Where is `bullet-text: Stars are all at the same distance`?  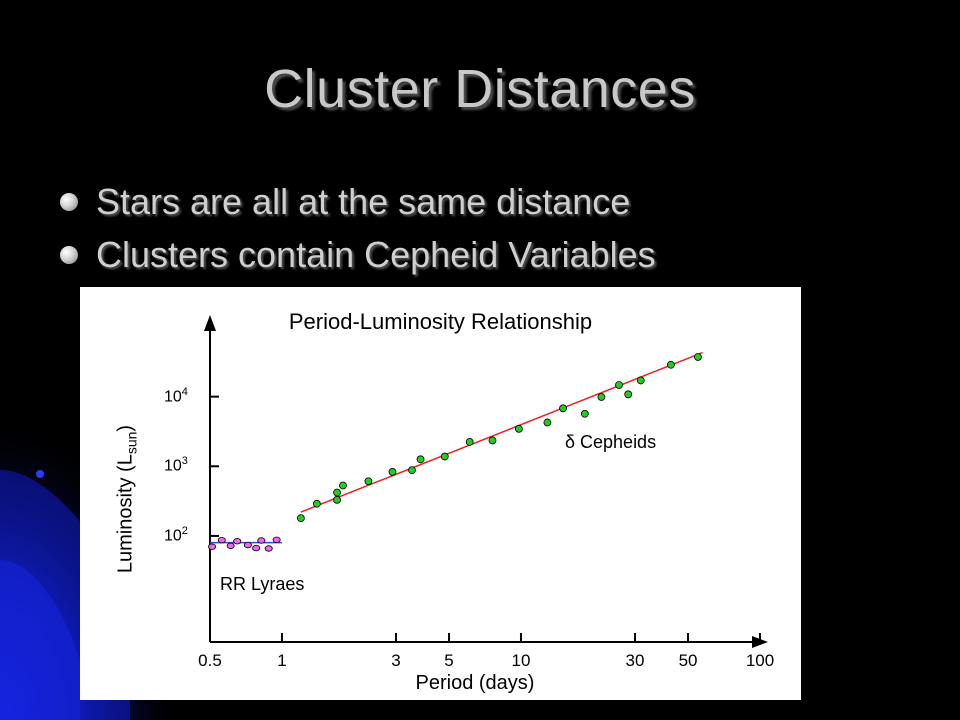 bullet-text: Stars are all at the same distance is located at coordinates (363, 201).